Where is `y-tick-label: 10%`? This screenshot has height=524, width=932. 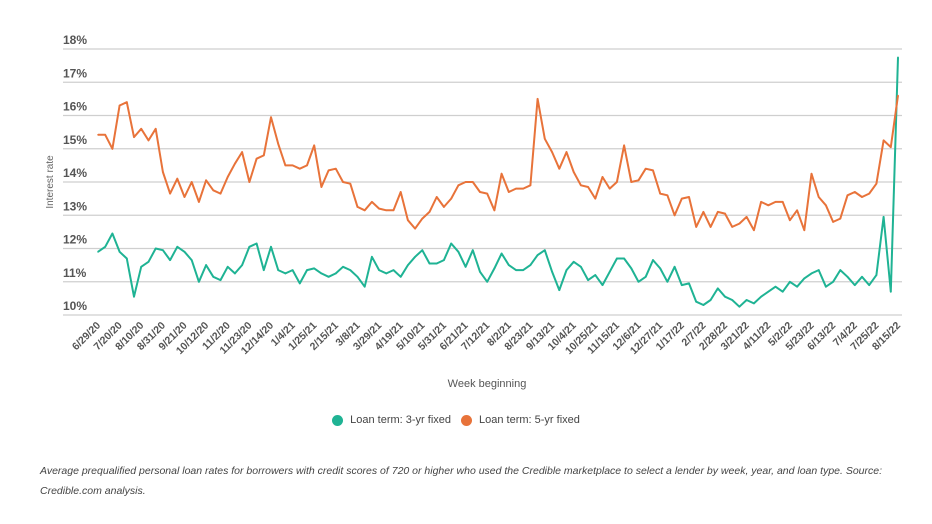
y-tick-label: 10% is located at coordinates (75, 306).